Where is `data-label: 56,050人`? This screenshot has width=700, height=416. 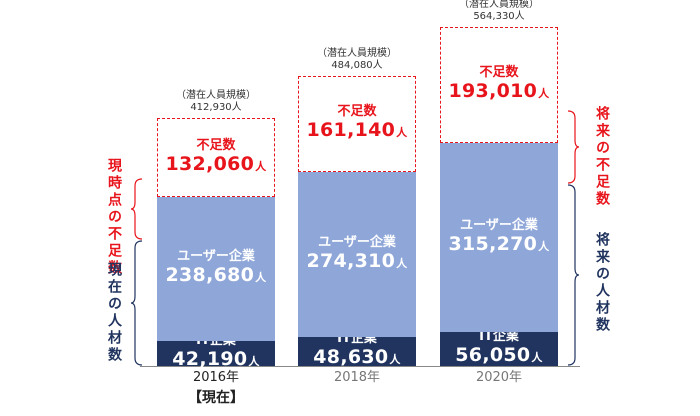
data-label: 56,050人 is located at coordinates (498, 356).